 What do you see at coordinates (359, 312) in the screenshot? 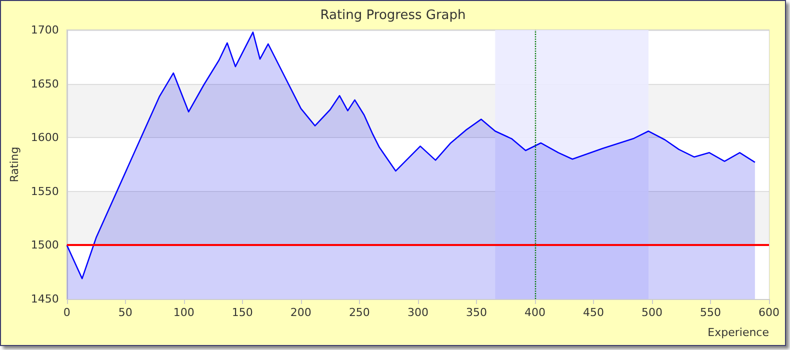
I see `x-tick-label: 250` at bounding box center [359, 312].